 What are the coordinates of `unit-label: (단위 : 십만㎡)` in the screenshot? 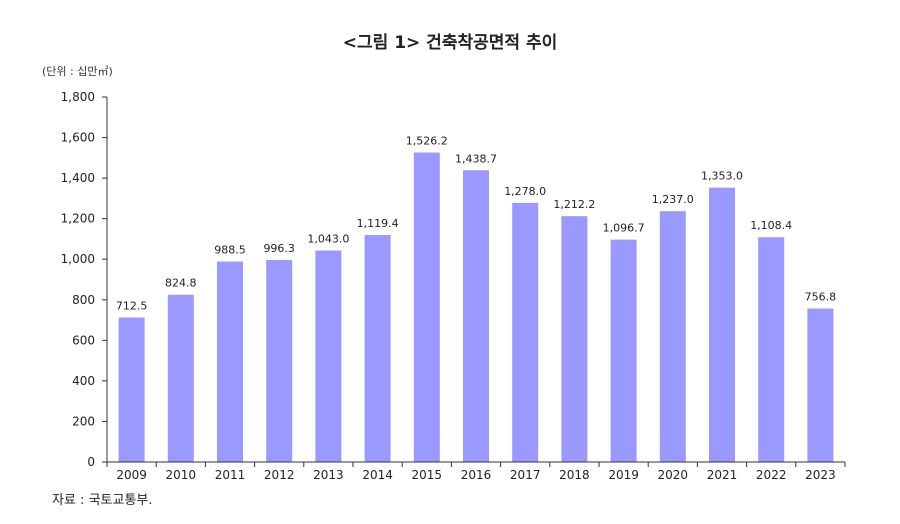 It's located at (77, 71).